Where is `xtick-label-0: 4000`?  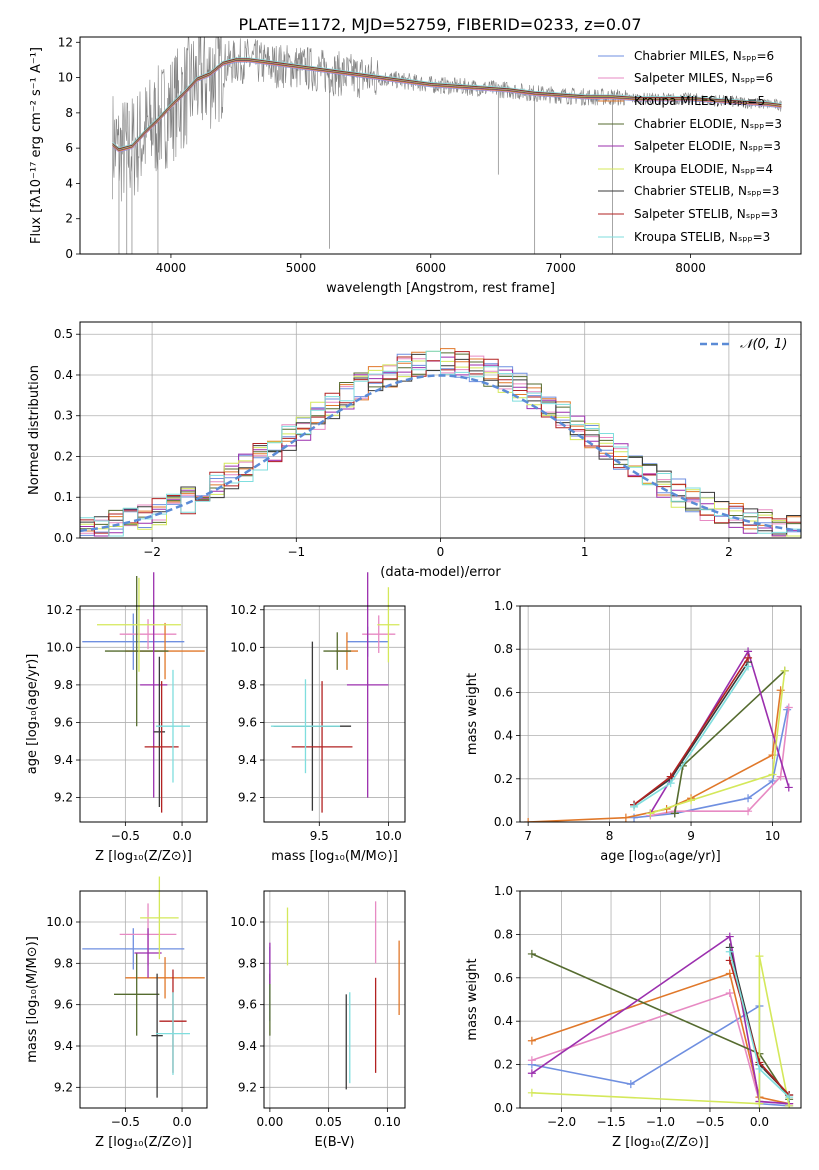
xtick-label-0: 4000 is located at coordinates (171, 268).